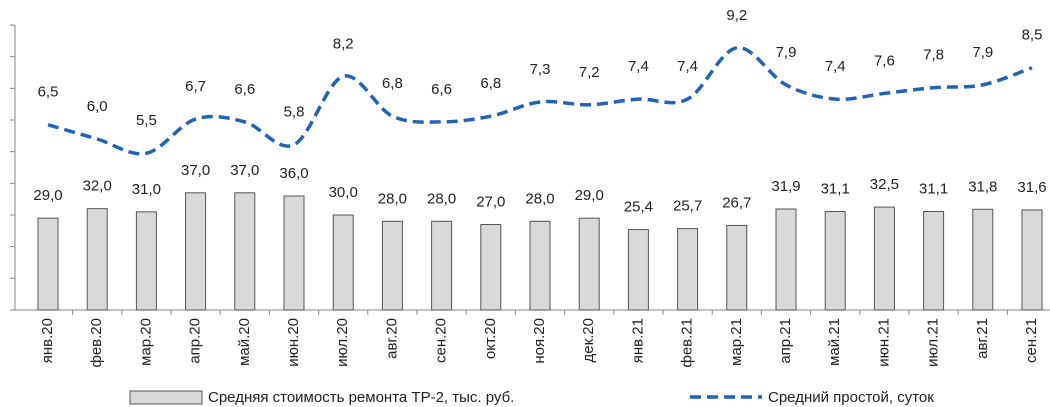  I want to click on legend-label: Средний простой, суток, so click(851, 397).